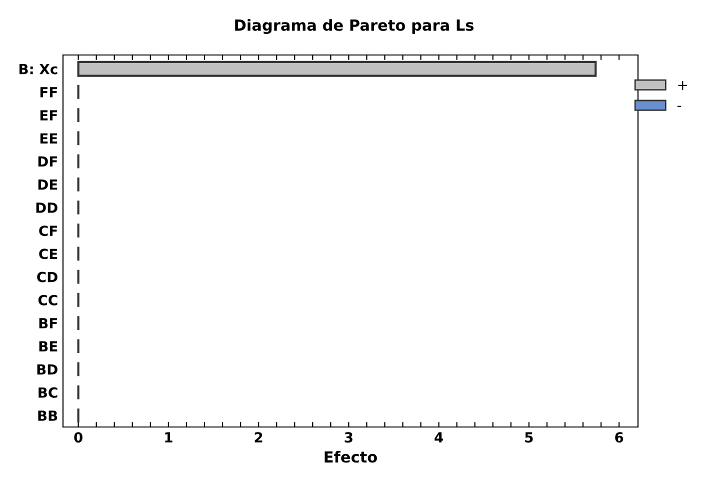  What do you see at coordinates (258, 437) in the screenshot?
I see `x-tick-label: 2` at bounding box center [258, 437].